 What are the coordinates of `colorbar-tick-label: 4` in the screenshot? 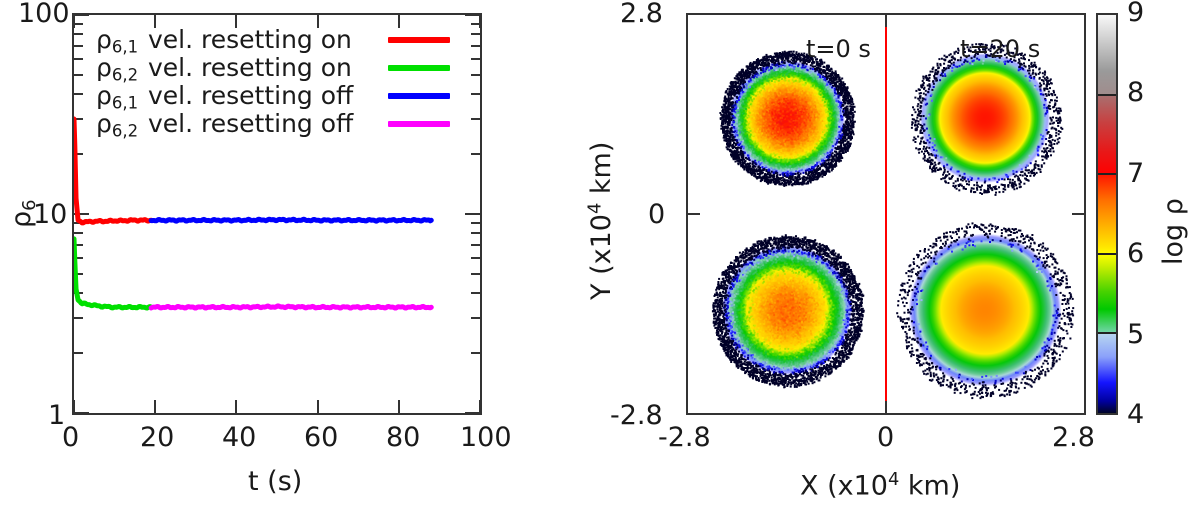 It's located at (1136, 414).